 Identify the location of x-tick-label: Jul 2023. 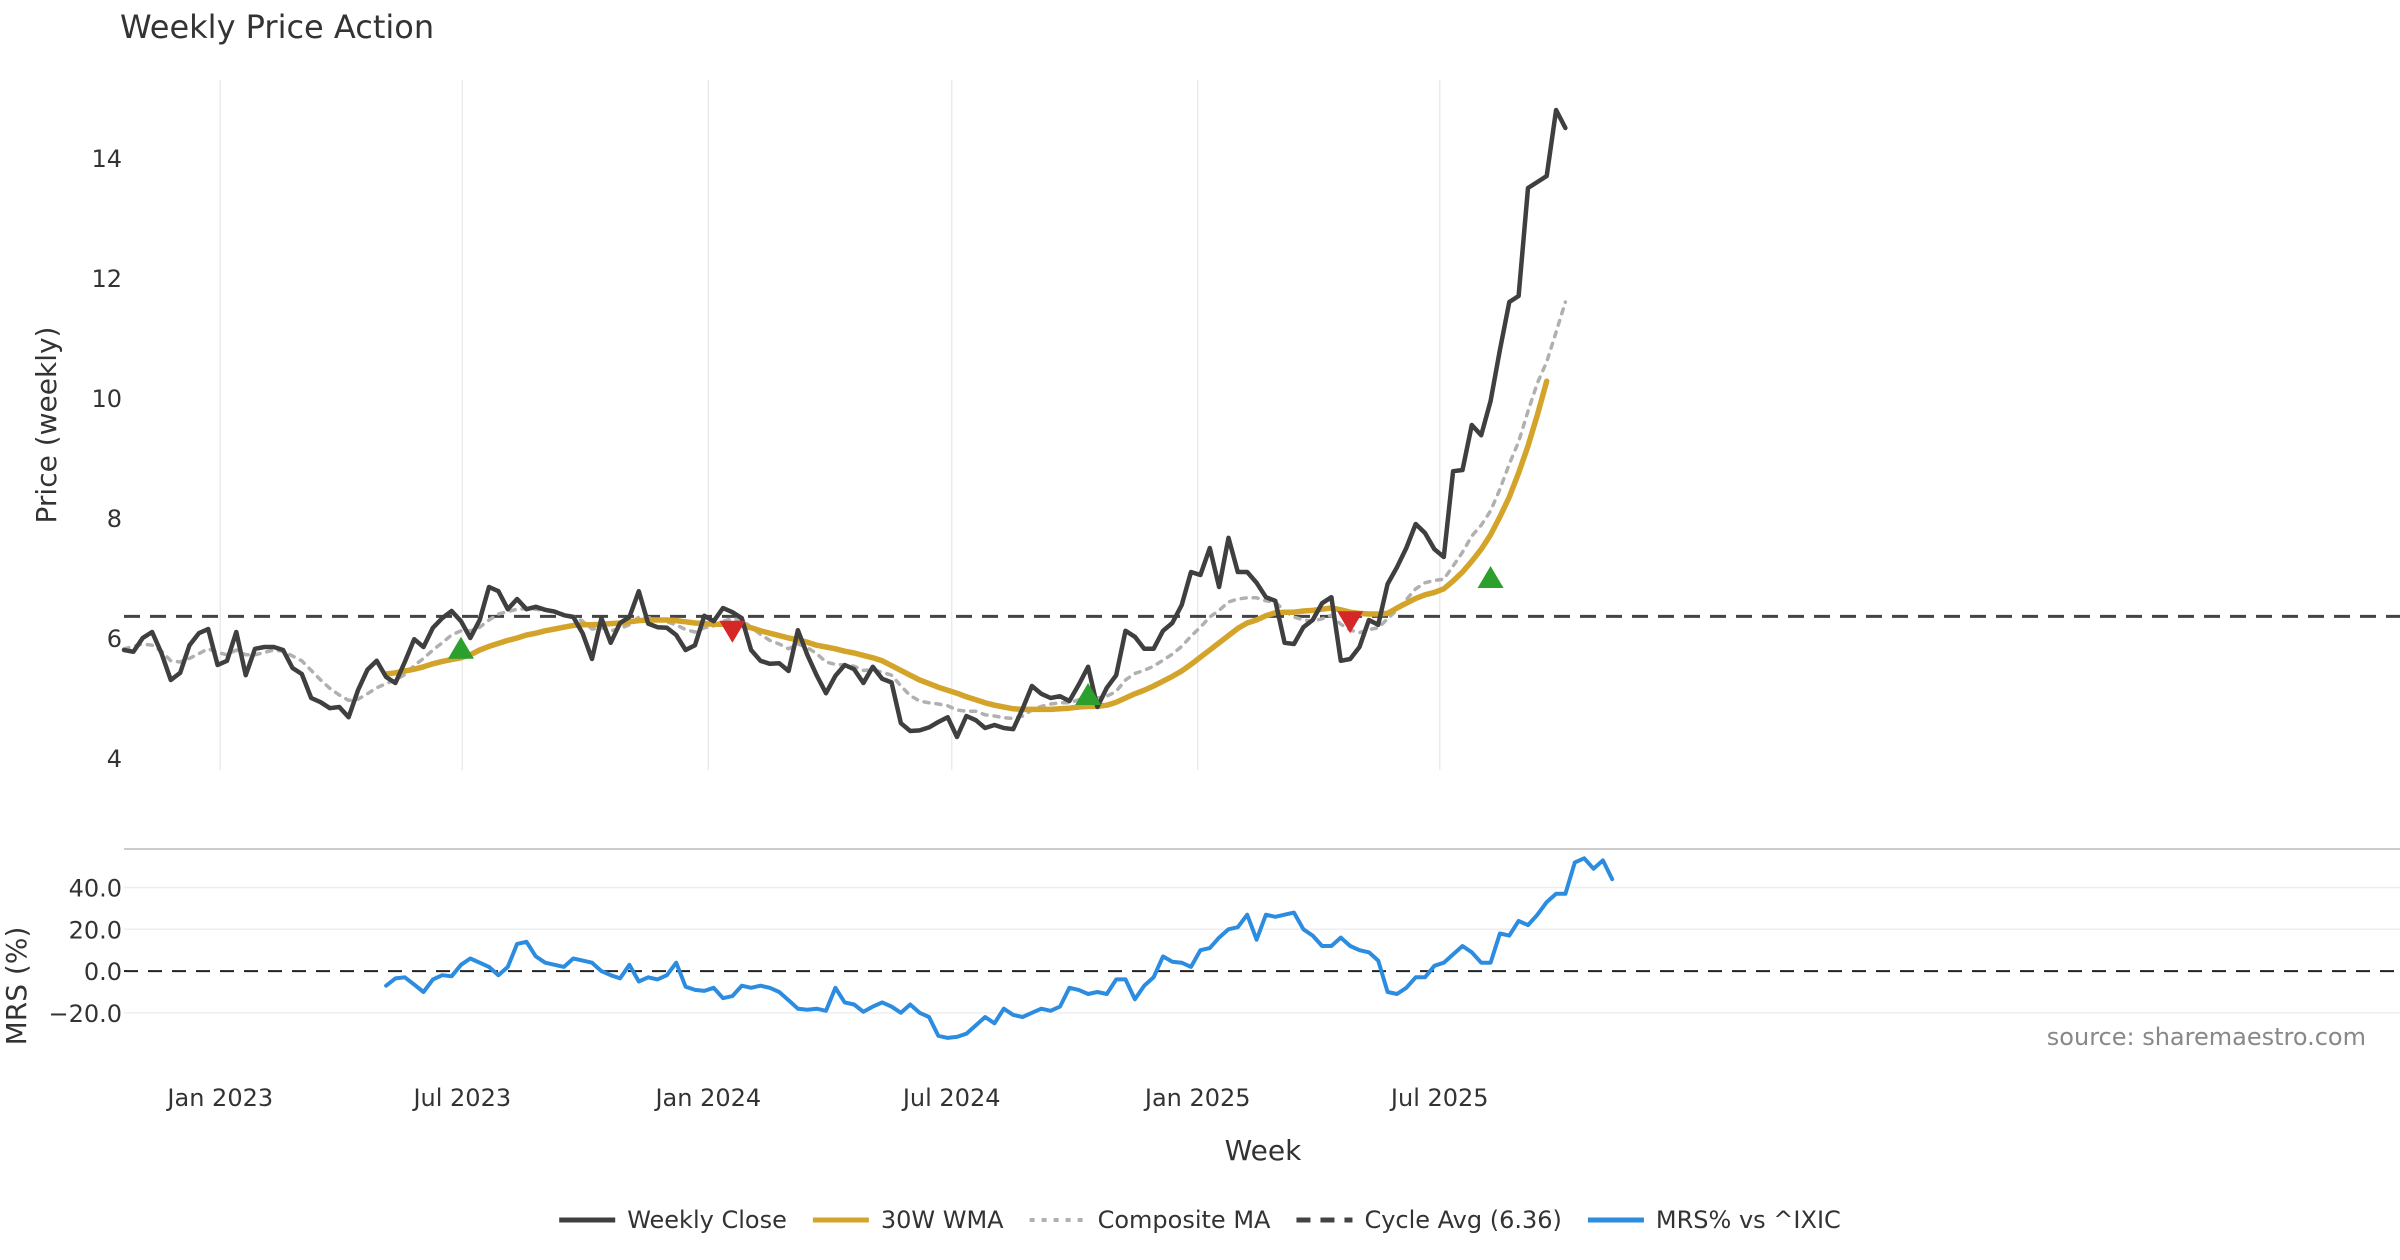
(461, 1098).